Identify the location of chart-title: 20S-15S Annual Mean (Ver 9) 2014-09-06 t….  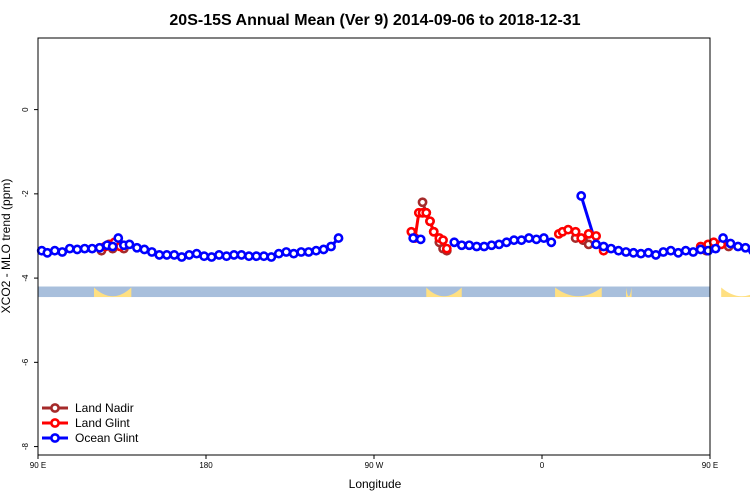
(374, 20).